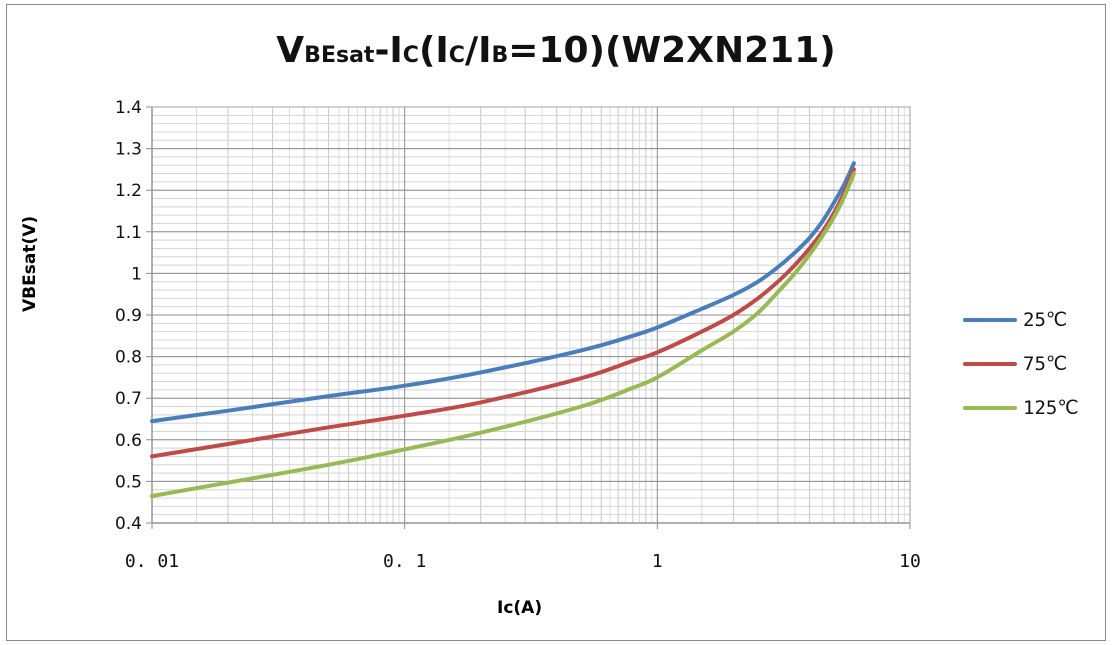  Describe the element at coordinates (910, 561) in the screenshot. I see `x-tick-label: 10` at that location.